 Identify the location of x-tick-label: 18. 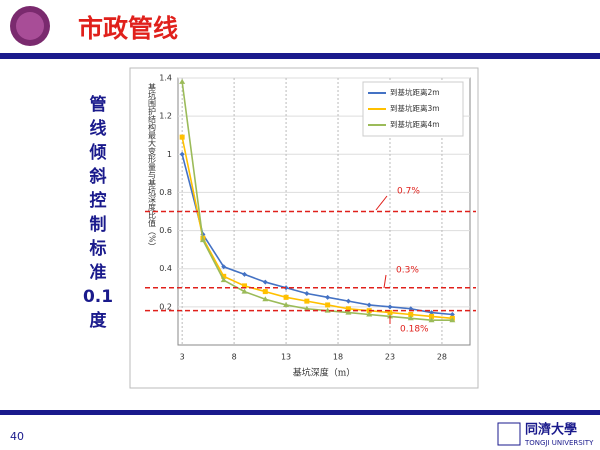
(338, 357).